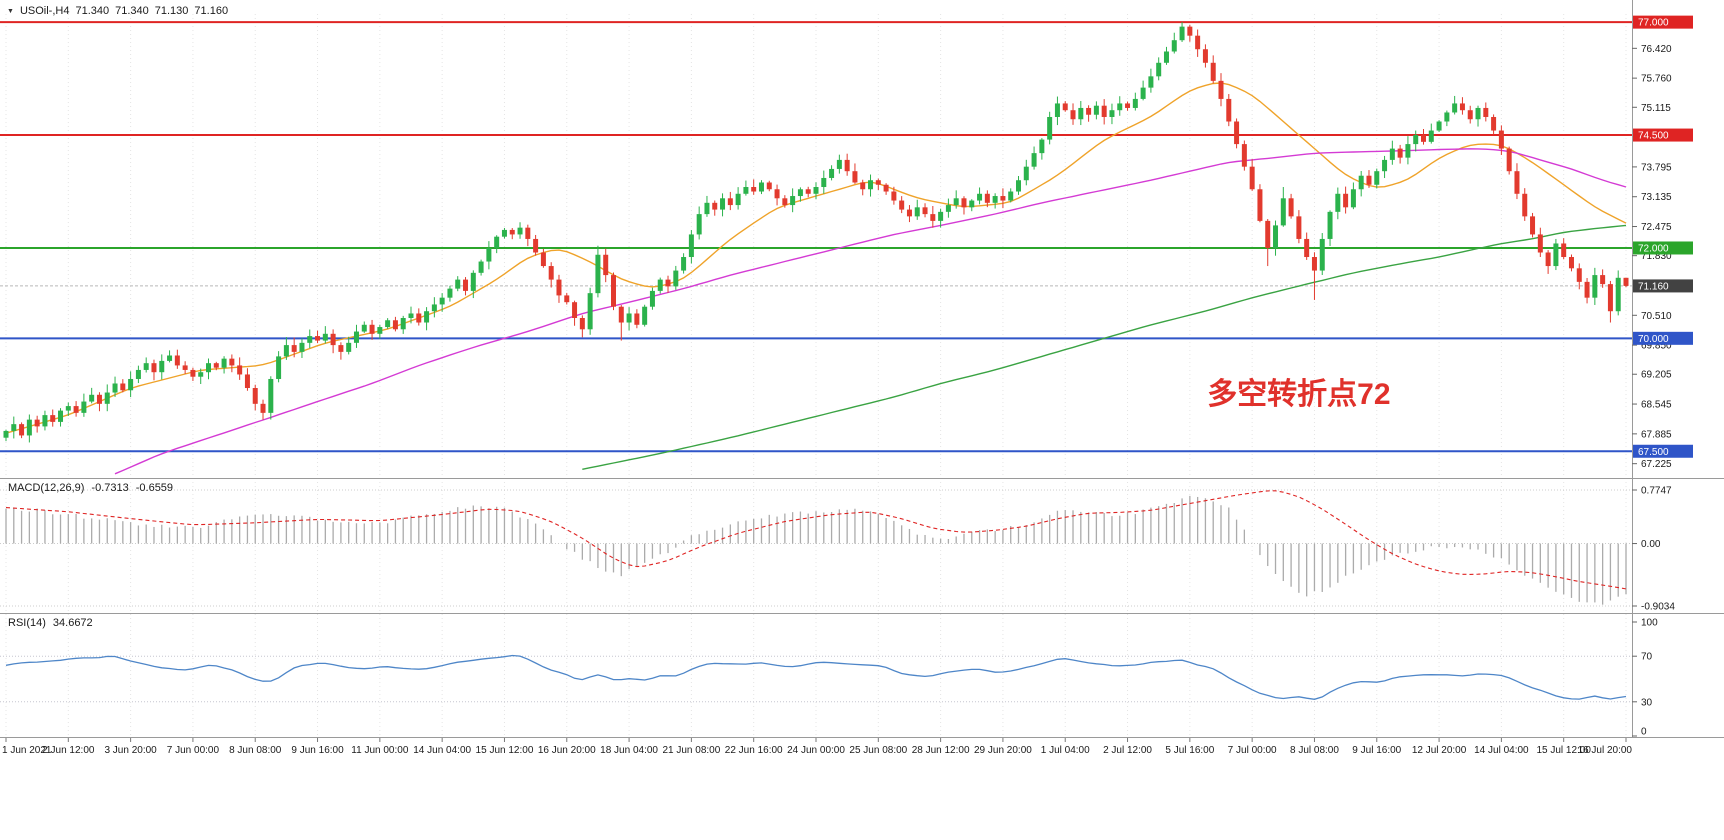 The height and width of the screenshot is (840, 1724). I want to click on time-axis-label: 5 Jul 16:00, so click(1189, 750).